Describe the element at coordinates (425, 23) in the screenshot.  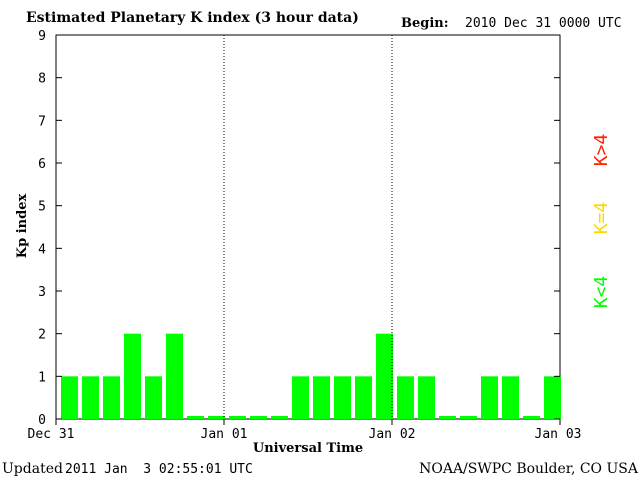
I see `begin-label: Begin:` at that location.